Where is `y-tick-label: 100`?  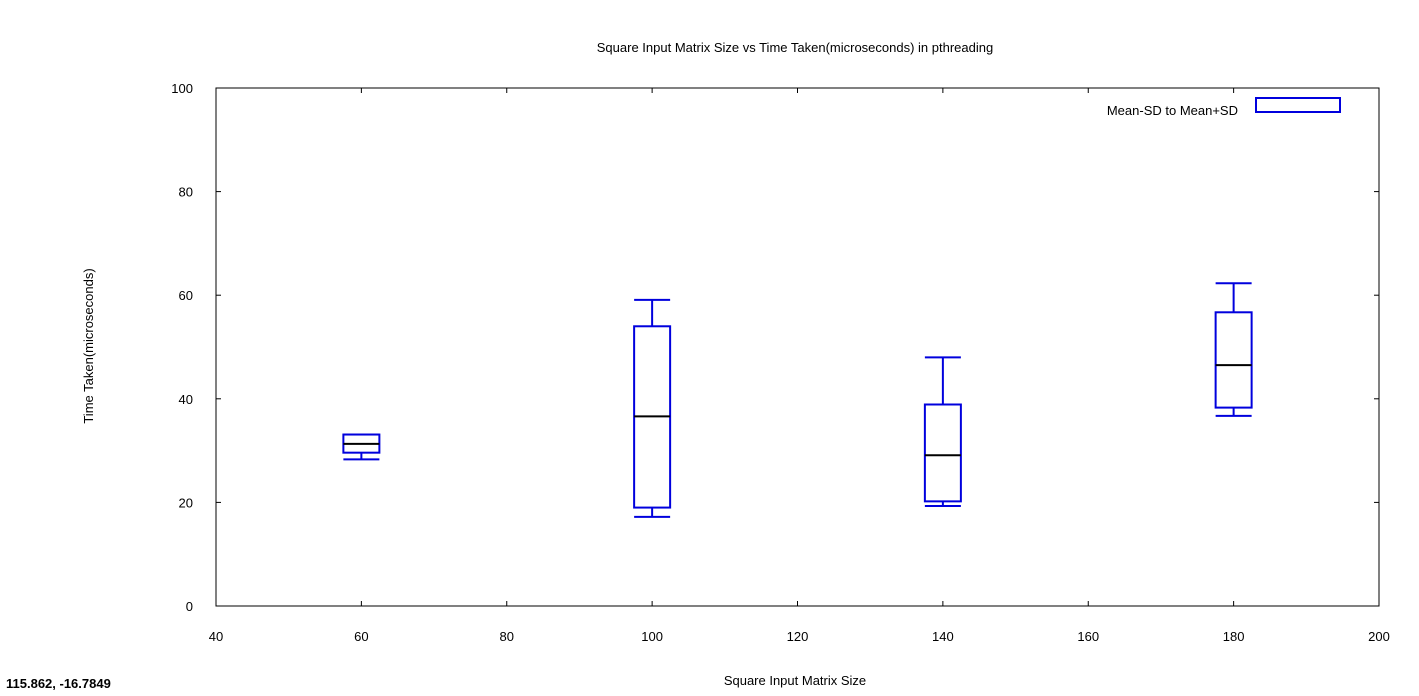
y-tick-label: 100 is located at coordinates (182, 88).